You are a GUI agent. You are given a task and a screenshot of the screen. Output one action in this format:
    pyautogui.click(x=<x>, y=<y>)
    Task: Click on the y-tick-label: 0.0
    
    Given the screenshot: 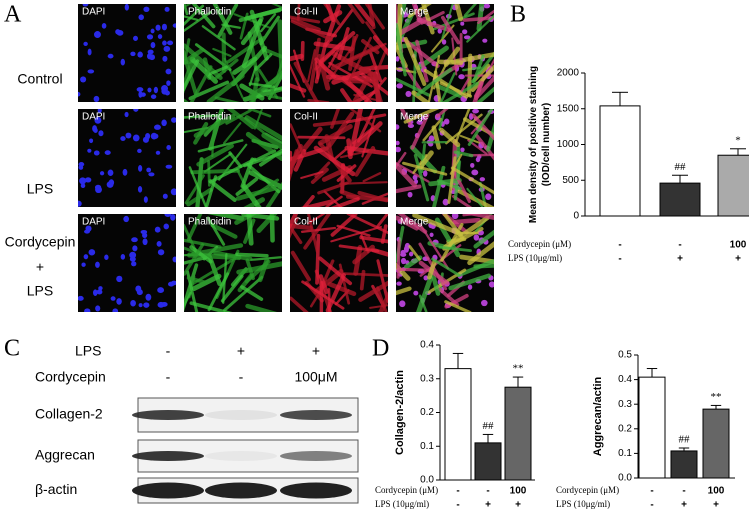 What is the action you would take?
    pyautogui.click(x=427, y=480)
    